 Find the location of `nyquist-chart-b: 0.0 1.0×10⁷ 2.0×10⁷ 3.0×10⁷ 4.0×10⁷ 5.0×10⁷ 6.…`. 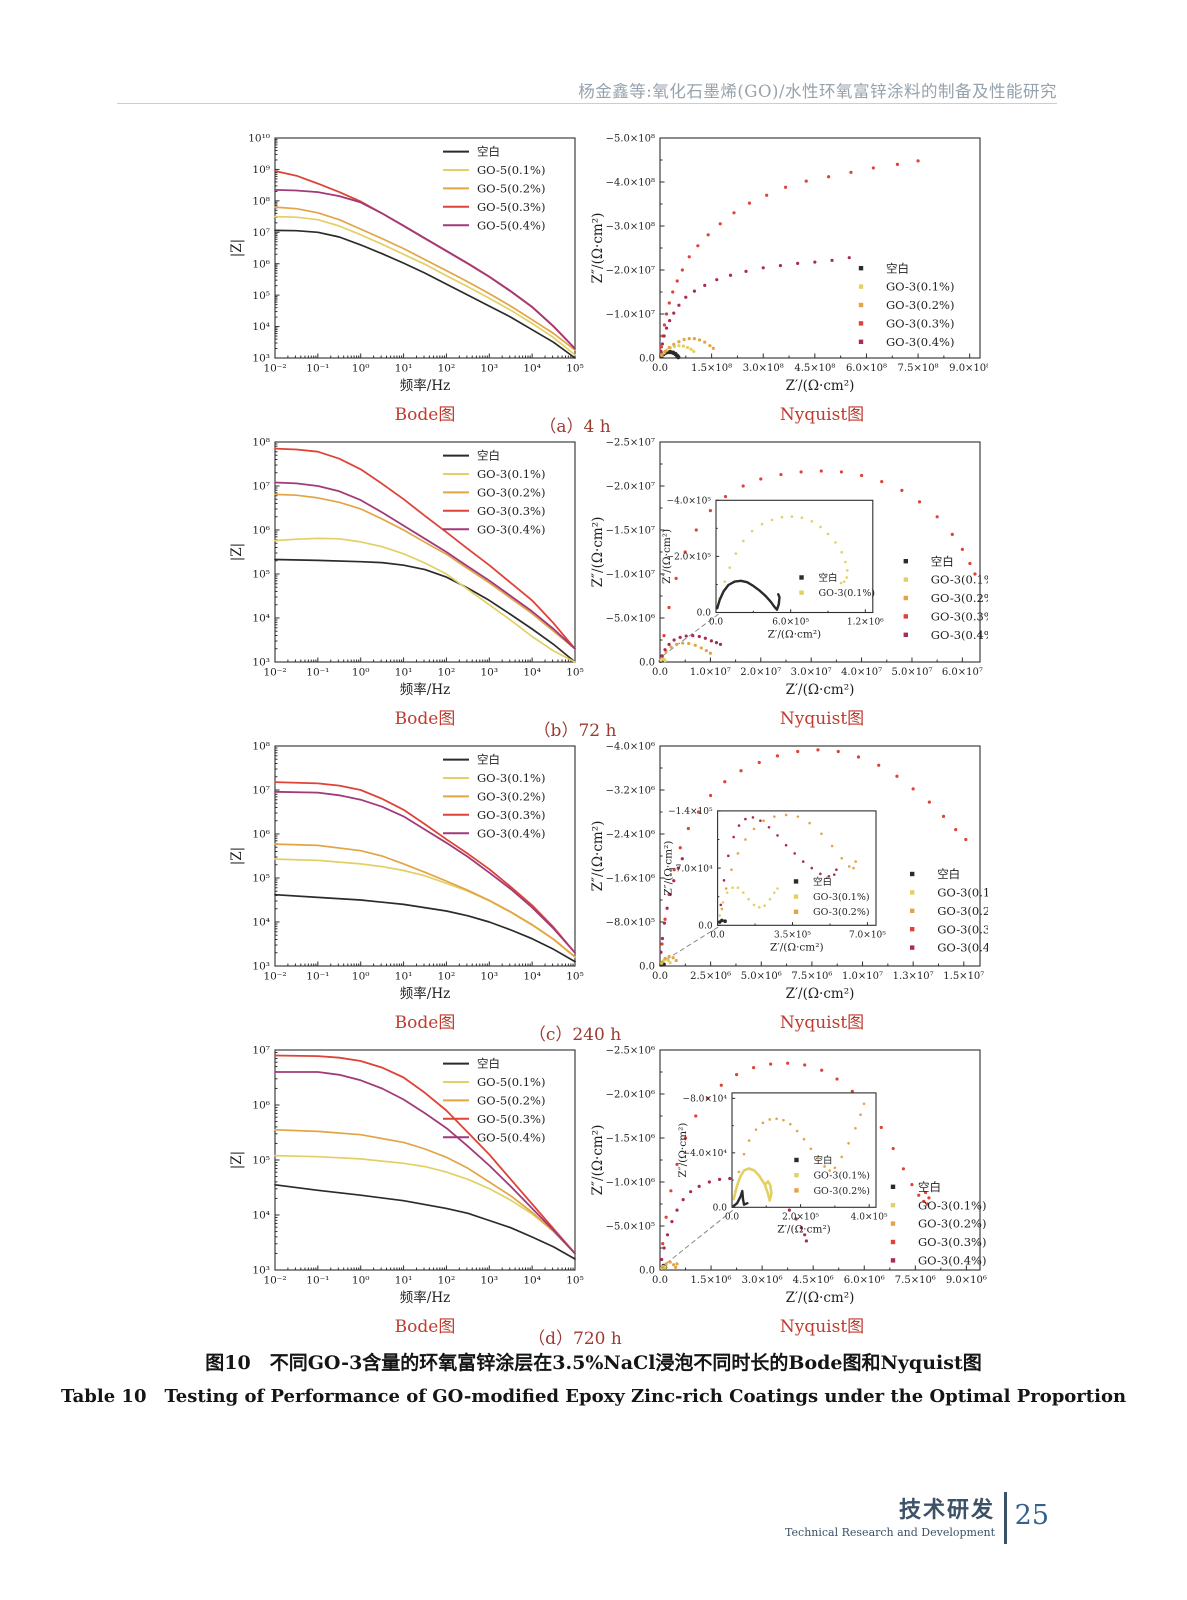

nyquist-chart-b: 0.0 1.0×10⁷ 2.0×10⁷ 3.0×10⁷ 4.0×10⁷ 5.0×10⁷ 6.… is located at coordinates (789, 568).